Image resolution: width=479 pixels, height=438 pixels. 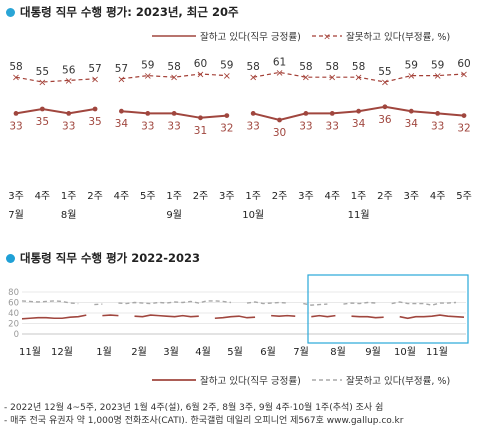 What do you see at coordinates (139, 352) in the screenshot?
I see `x-month-label: 2월` at bounding box center [139, 352].